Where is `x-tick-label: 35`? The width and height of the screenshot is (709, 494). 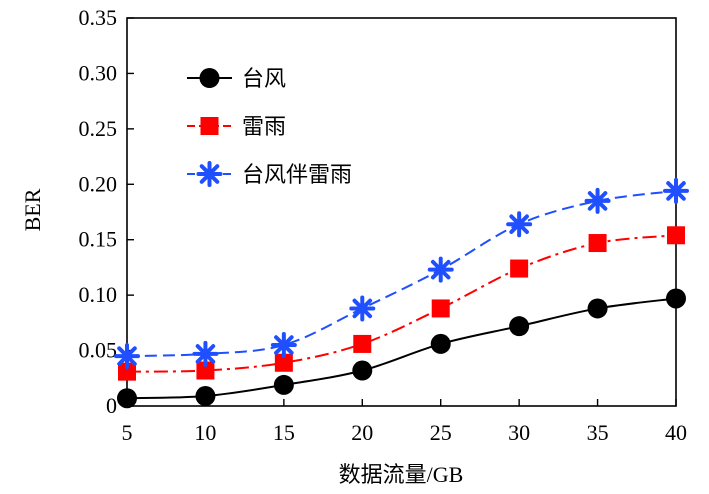 x-tick-label: 35 is located at coordinates (598, 432).